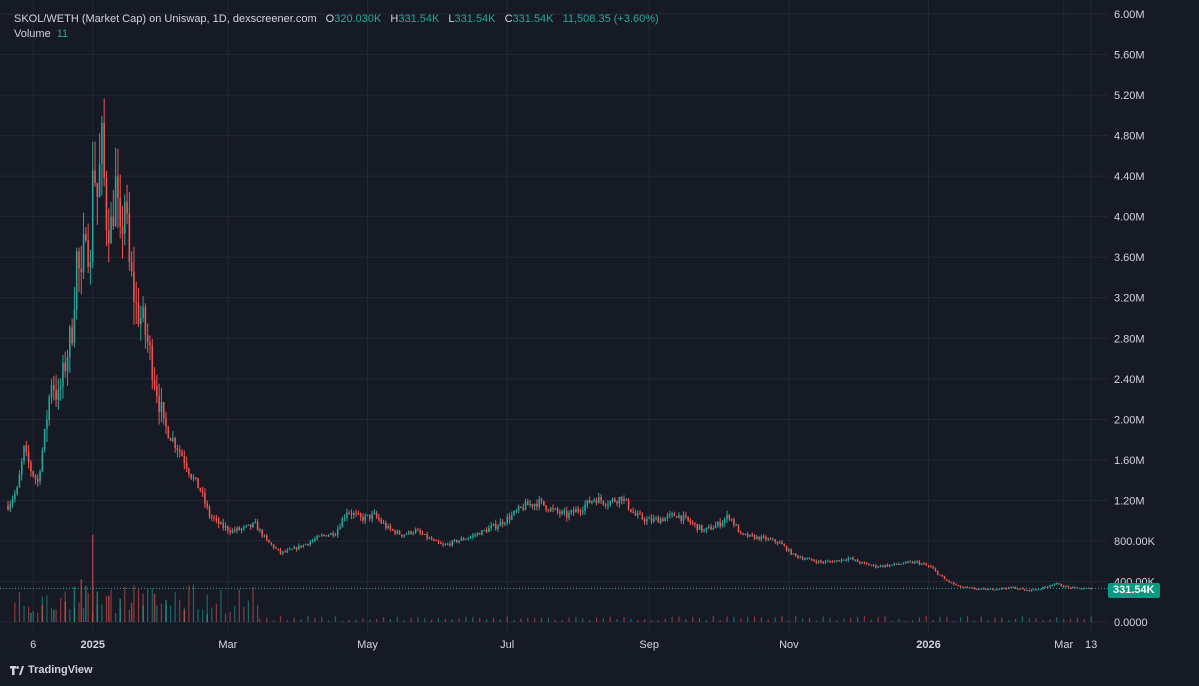  Describe the element at coordinates (51, 670) in the screenshot. I see `tradingview-logo: TradingView` at that location.